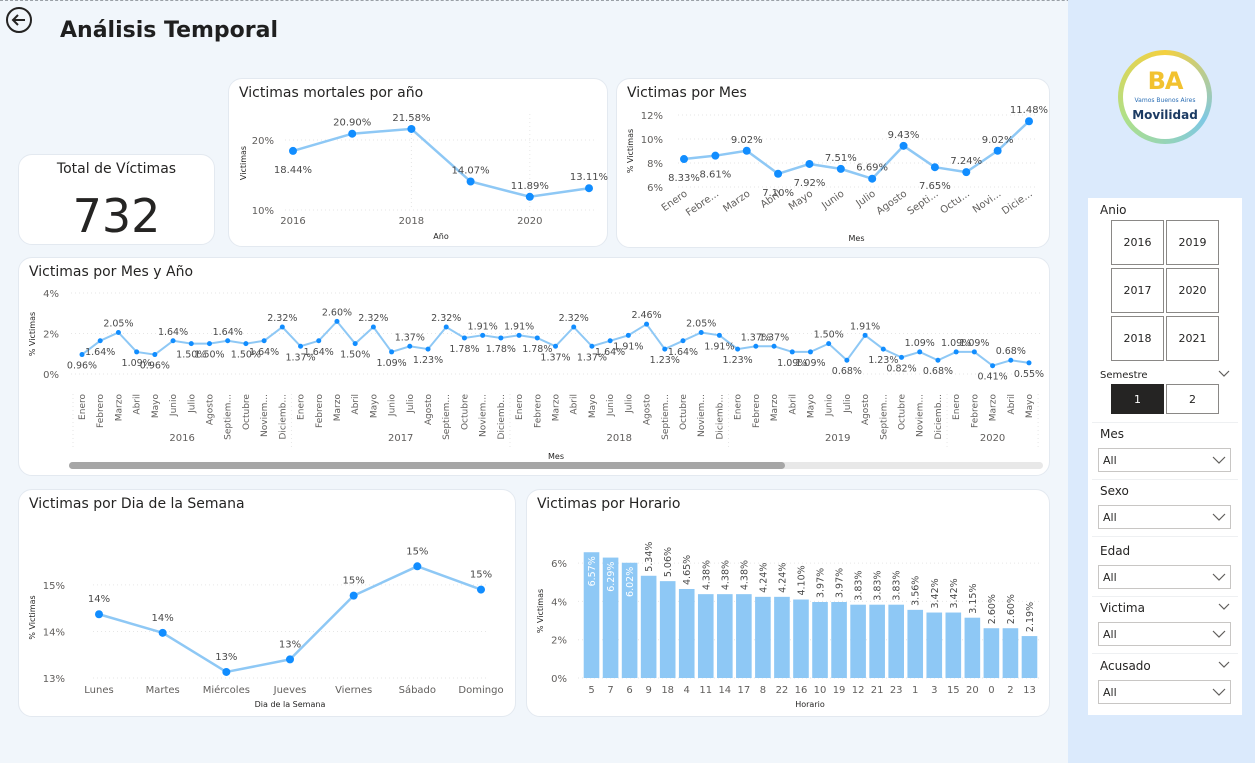  I want to click on x-group-label: 2020, so click(992, 438).